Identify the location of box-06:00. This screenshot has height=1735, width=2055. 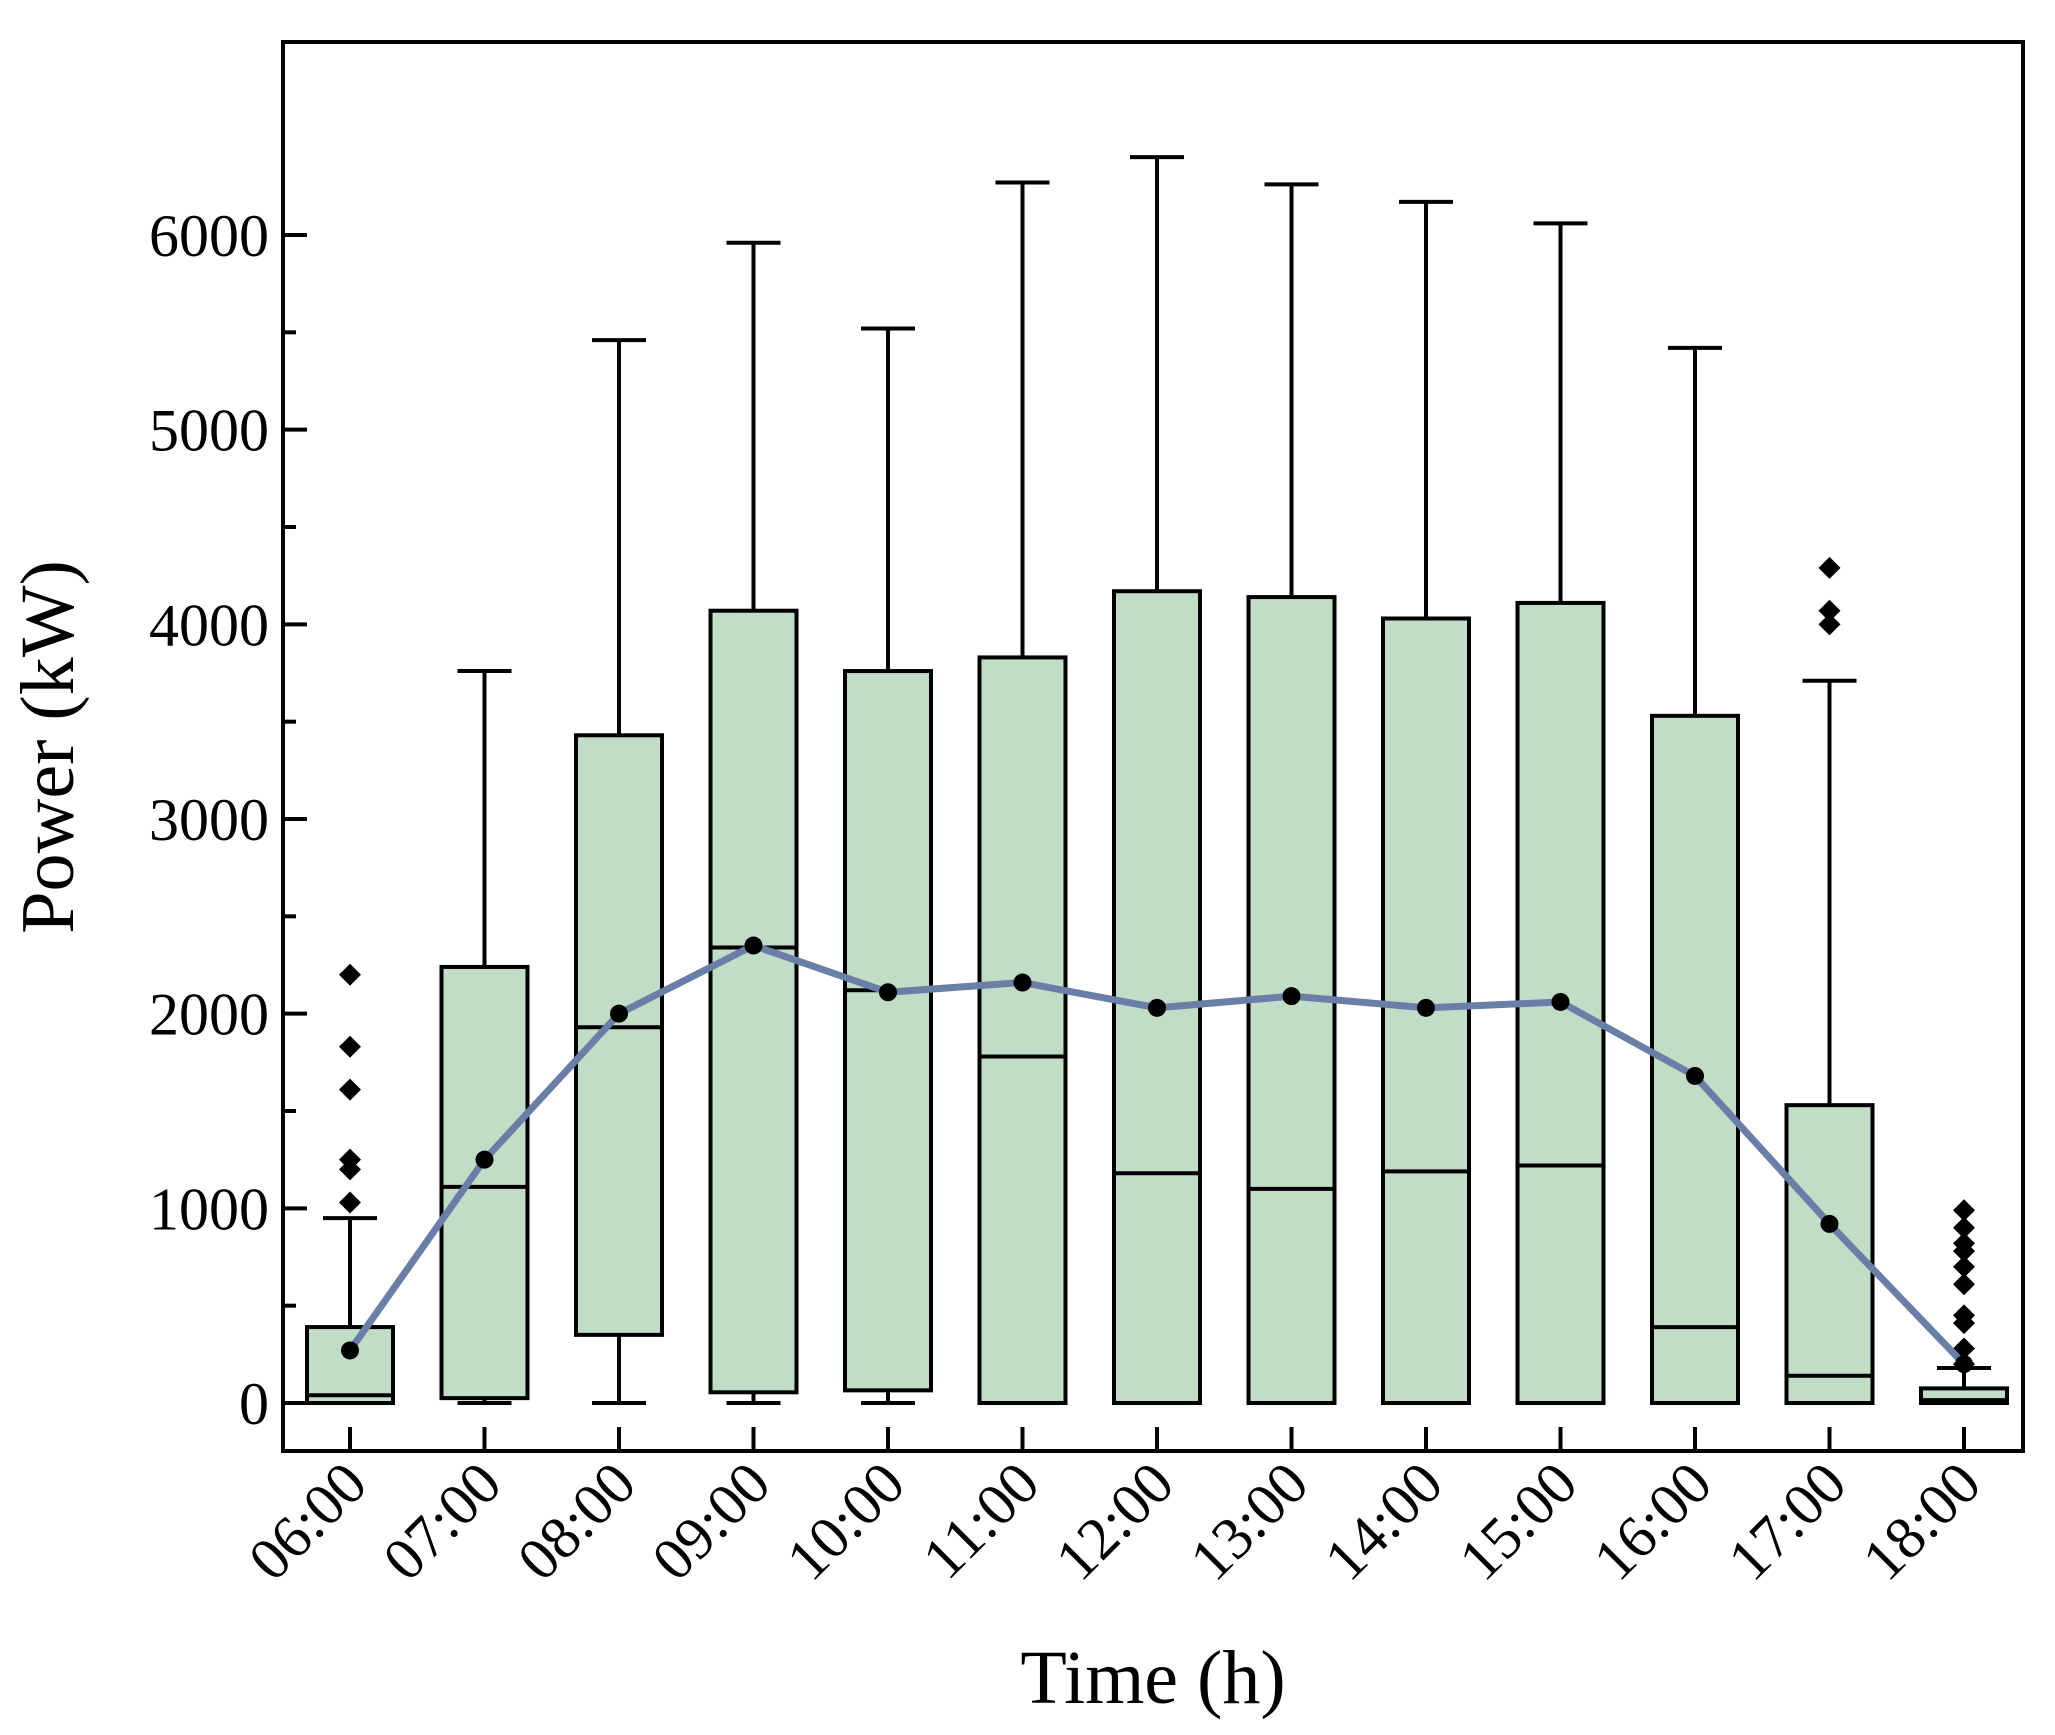
(350, 1184).